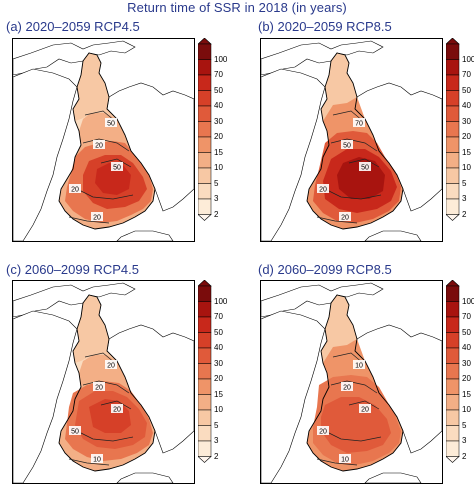 The width and height of the screenshot is (474, 500). What do you see at coordinates (45, 154) in the screenshot?
I see `sweden-outline` at bounding box center [45, 154].